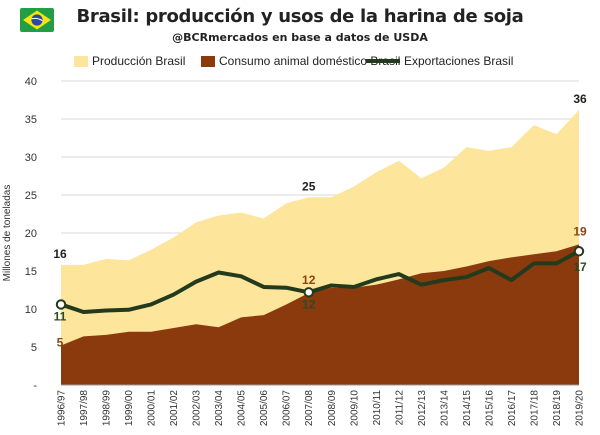 This screenshot has height=435, width=600. Describe the element at coordinates (444, 408) in the screenshot. I see `x-tick-label: 2013/14` at that location.